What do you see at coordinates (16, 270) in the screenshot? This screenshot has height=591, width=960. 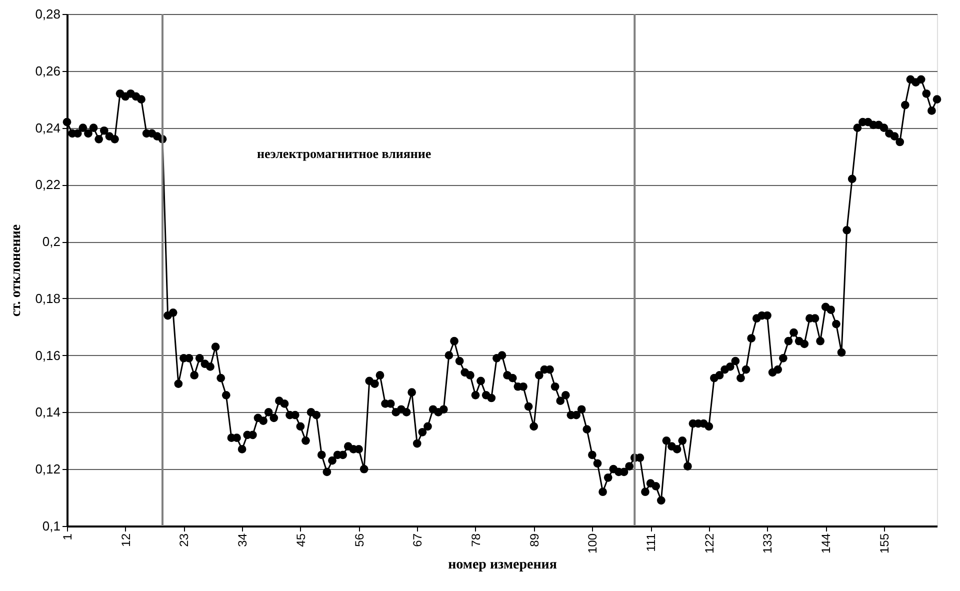 I see `y-axis-title: ст. отклонение` at bounding box center [16, 270].